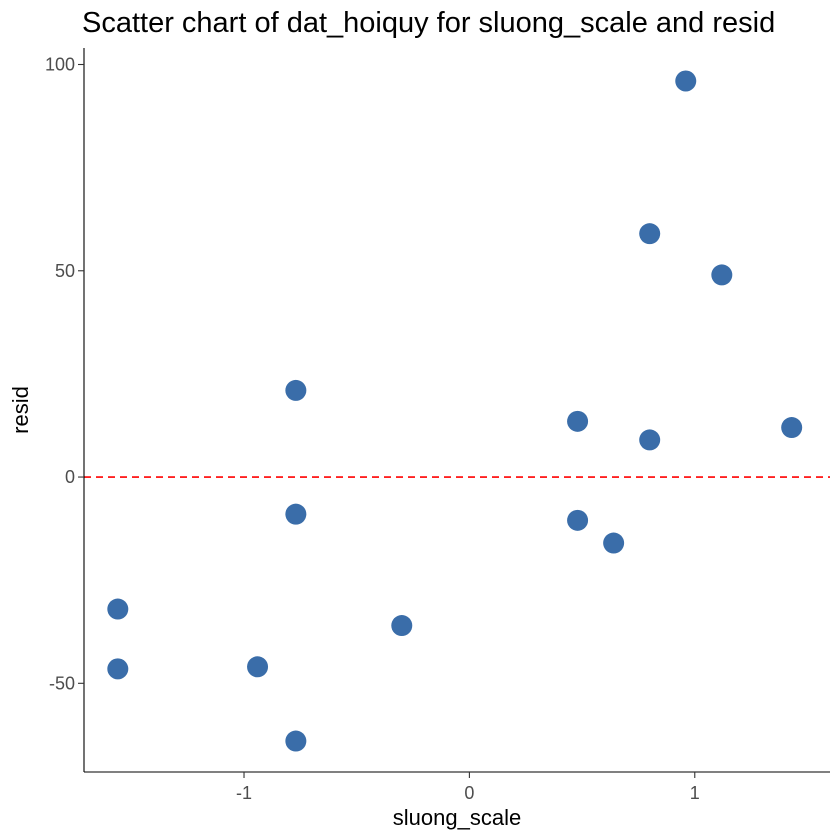  What do you see at coordinates (60, 65) in the screenshot?
I see `y-tick-label: 100` at bounding box center [60, 65].